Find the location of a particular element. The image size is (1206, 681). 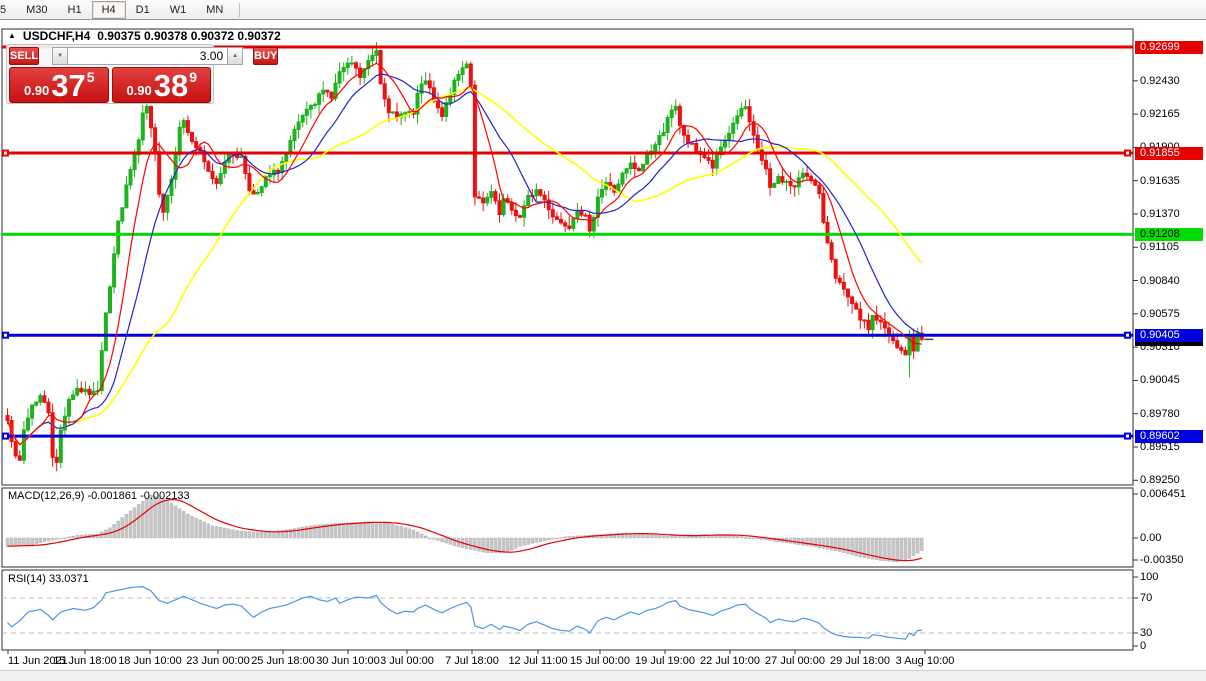

sell-price-main: 37 is located at coordinates (68, 85).